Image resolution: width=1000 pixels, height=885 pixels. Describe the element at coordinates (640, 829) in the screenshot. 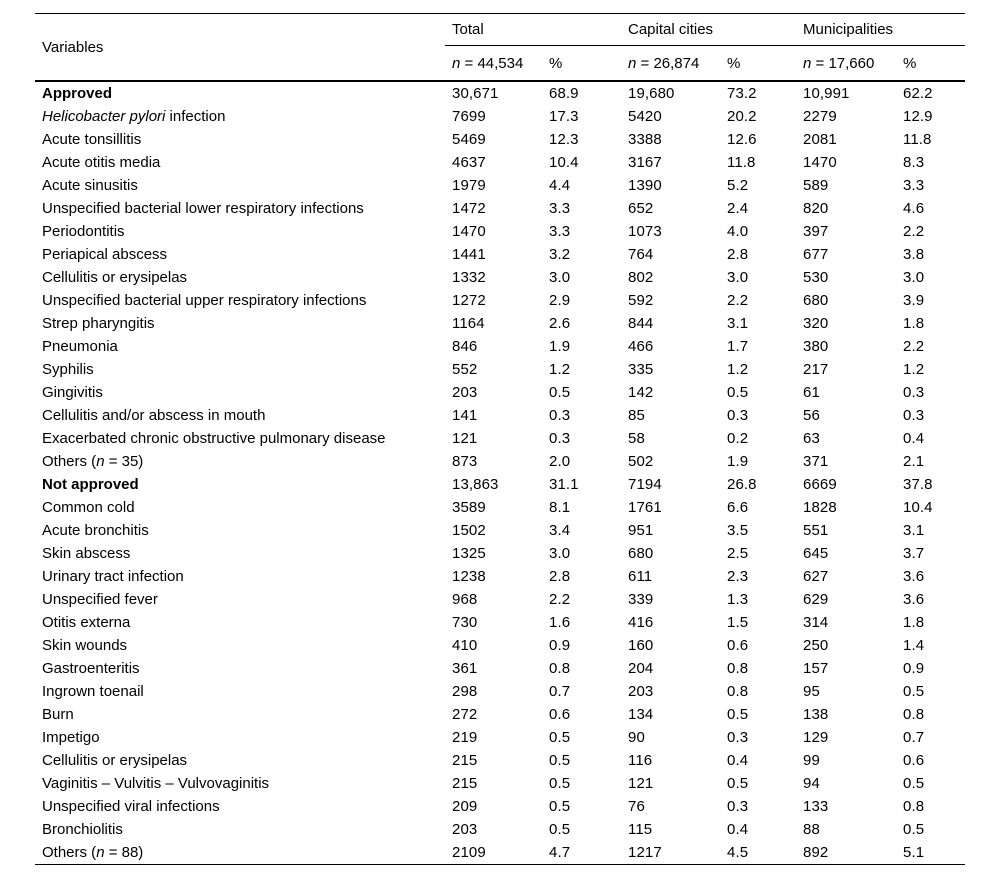

I see `cell-capital-n: 115` at that location.